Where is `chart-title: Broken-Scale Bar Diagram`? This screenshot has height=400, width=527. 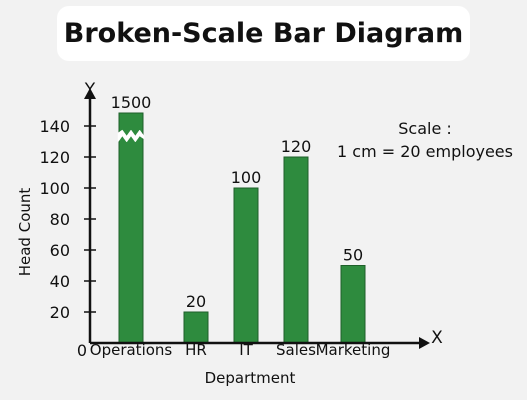
chart-title: Broken-Scale Bar Diagram is located at coordinates (263, 33).